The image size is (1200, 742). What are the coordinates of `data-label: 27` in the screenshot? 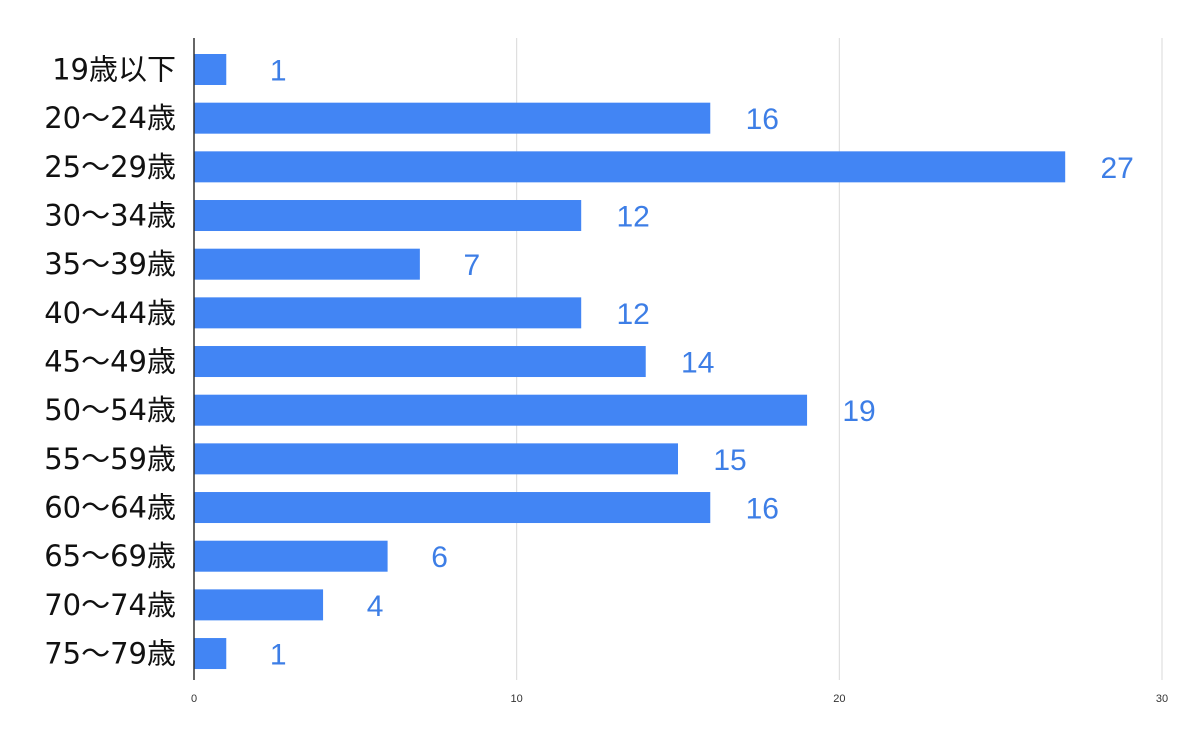 It's located at (1117, 168).